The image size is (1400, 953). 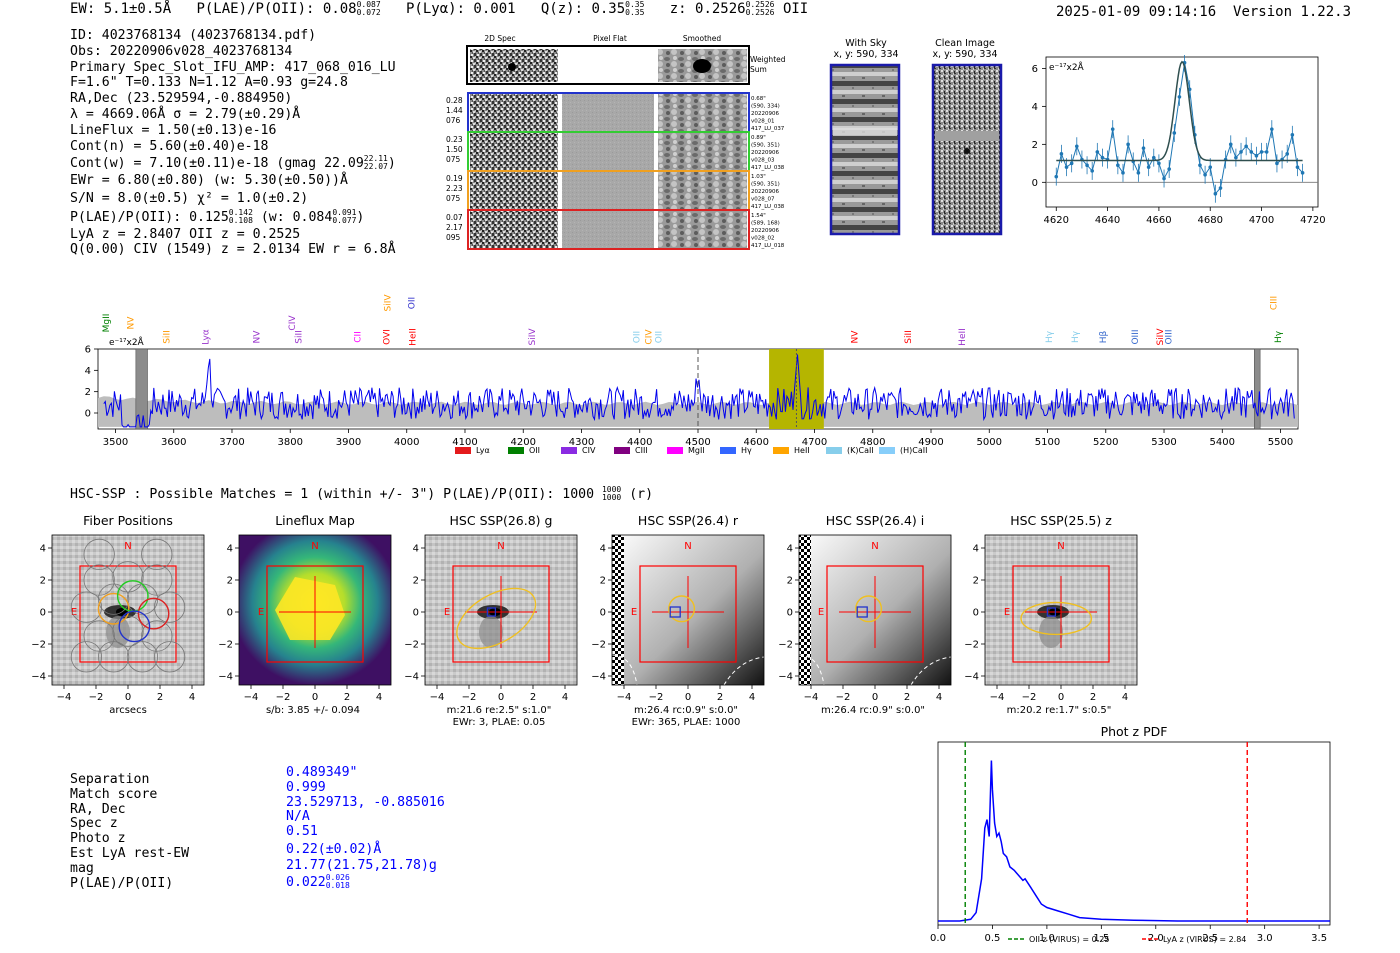 What do you see at coordinates (1210, 938) in the screenshot?
I see `photz-x-tick: 2.5` at bounding box center [1210, 938].